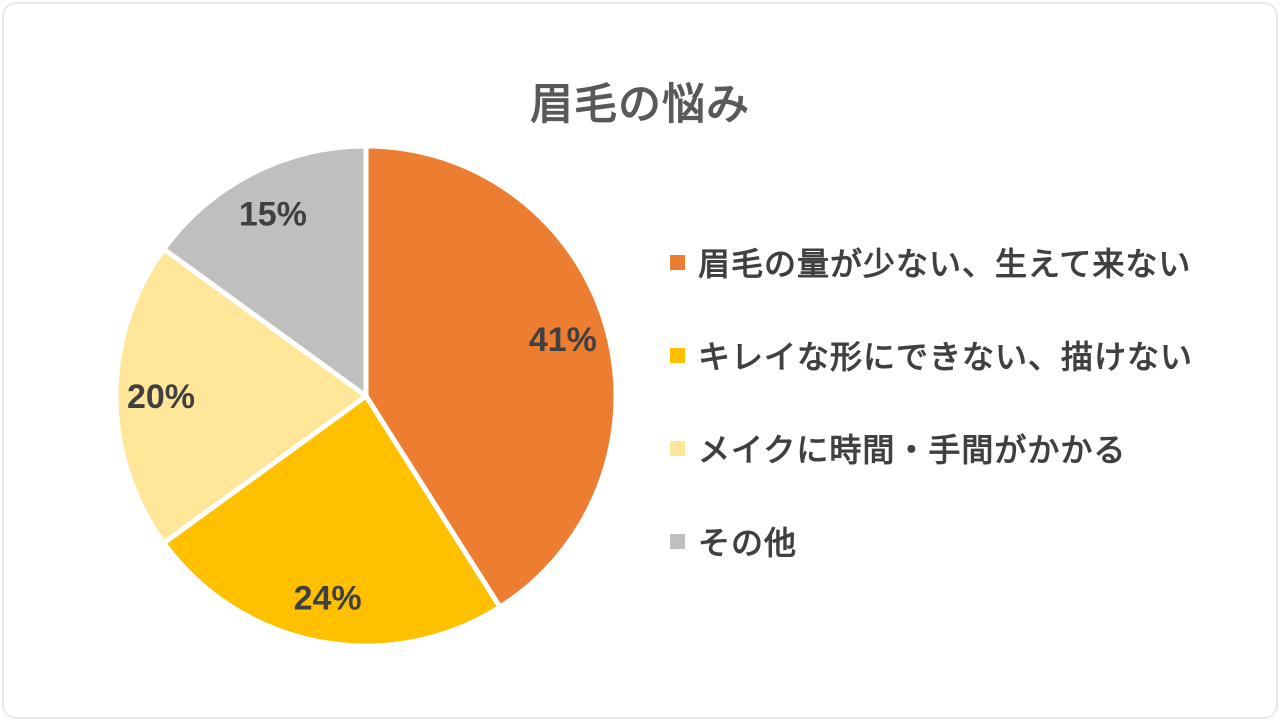 The width and height of the screenshot is (1280, 721). Describe the element at coordinates (640, 105) in the screenshot. I see `chart-title: 眉毛の悩み` at that location.